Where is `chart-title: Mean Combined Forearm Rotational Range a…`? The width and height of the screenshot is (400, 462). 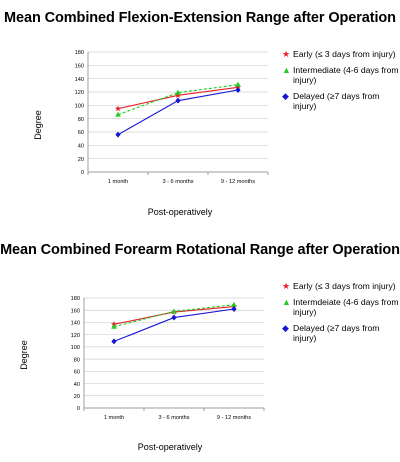 chart-title: Mean Combined Forearm Rotational Range a… is located at coordinates (200, 250).